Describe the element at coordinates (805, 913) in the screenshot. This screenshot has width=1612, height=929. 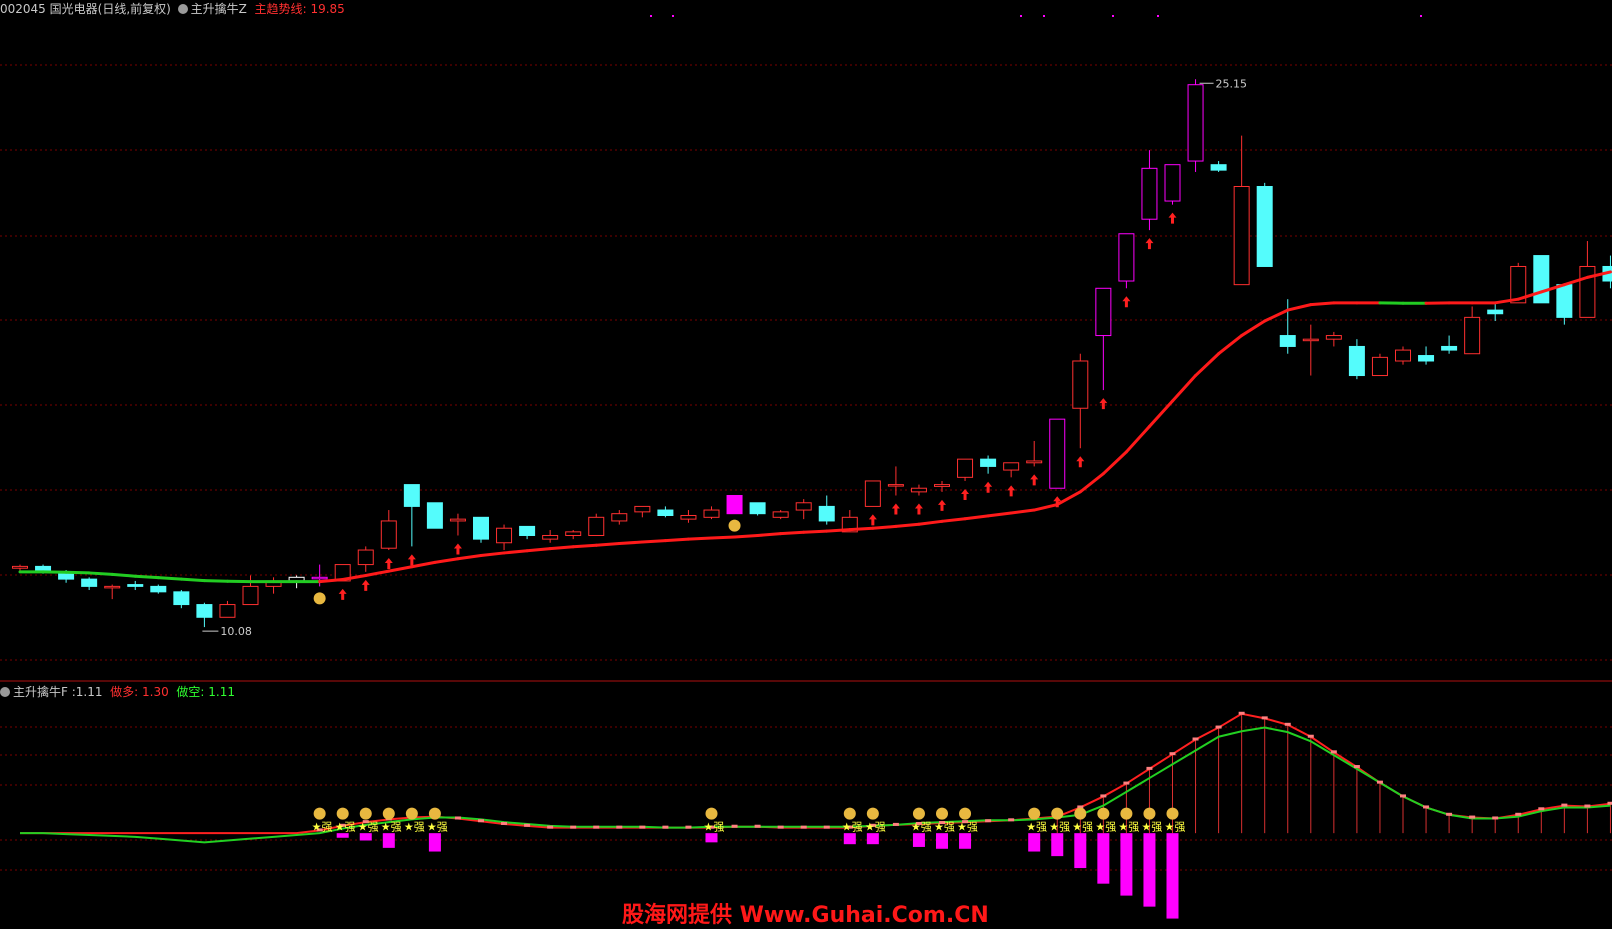
I see `watermark-text: 股海网提供 Www.Guhai.Com.CN` at that location.